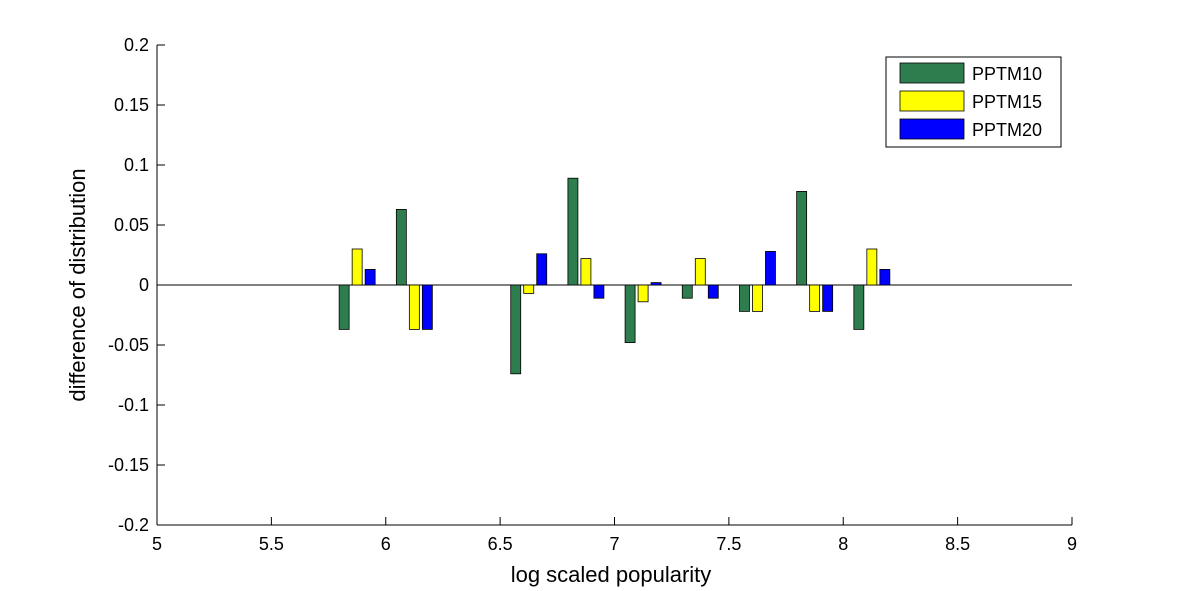  Describe the element at coordinates (133, 525) in the screenshot. I see `y-tick-label: -0.2` at that location.